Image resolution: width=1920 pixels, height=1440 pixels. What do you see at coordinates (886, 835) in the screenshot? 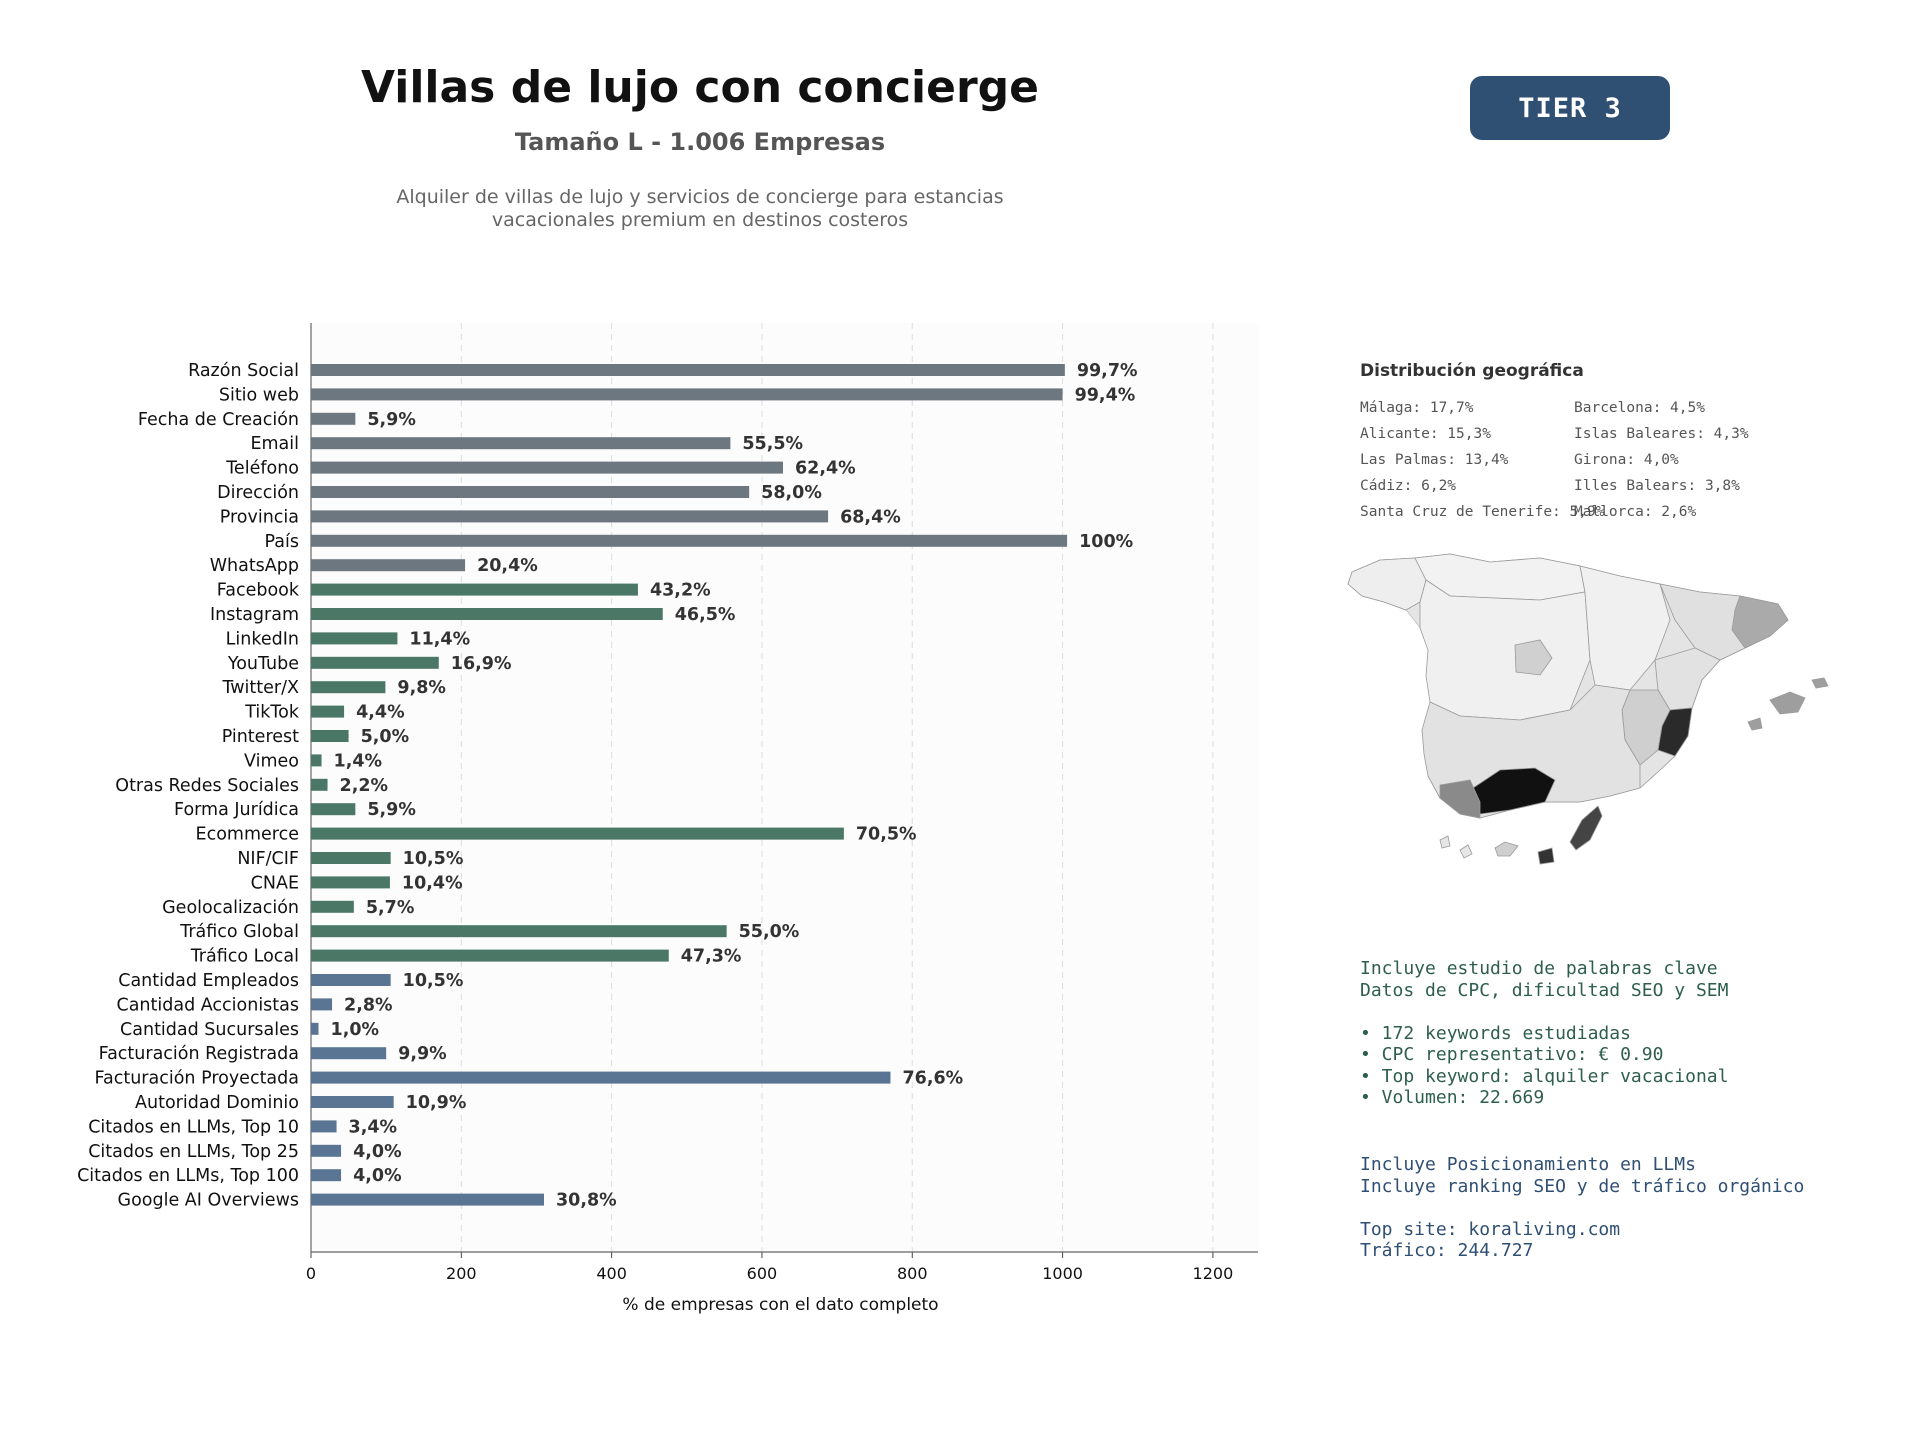
I see `data-label: 70,5%` at bounding box center [886, 835].